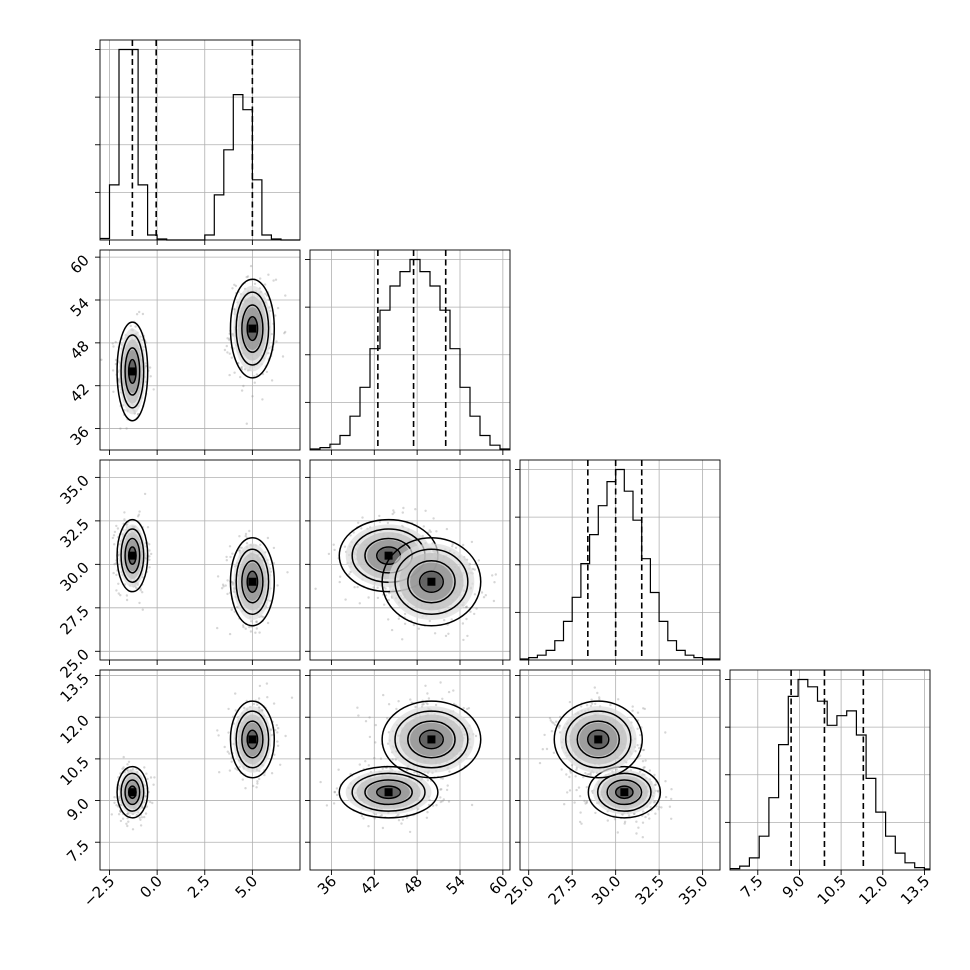 The height and width of the screenshot is (970, 970). I want to click on panel-r2-c1, so click(193, 347).